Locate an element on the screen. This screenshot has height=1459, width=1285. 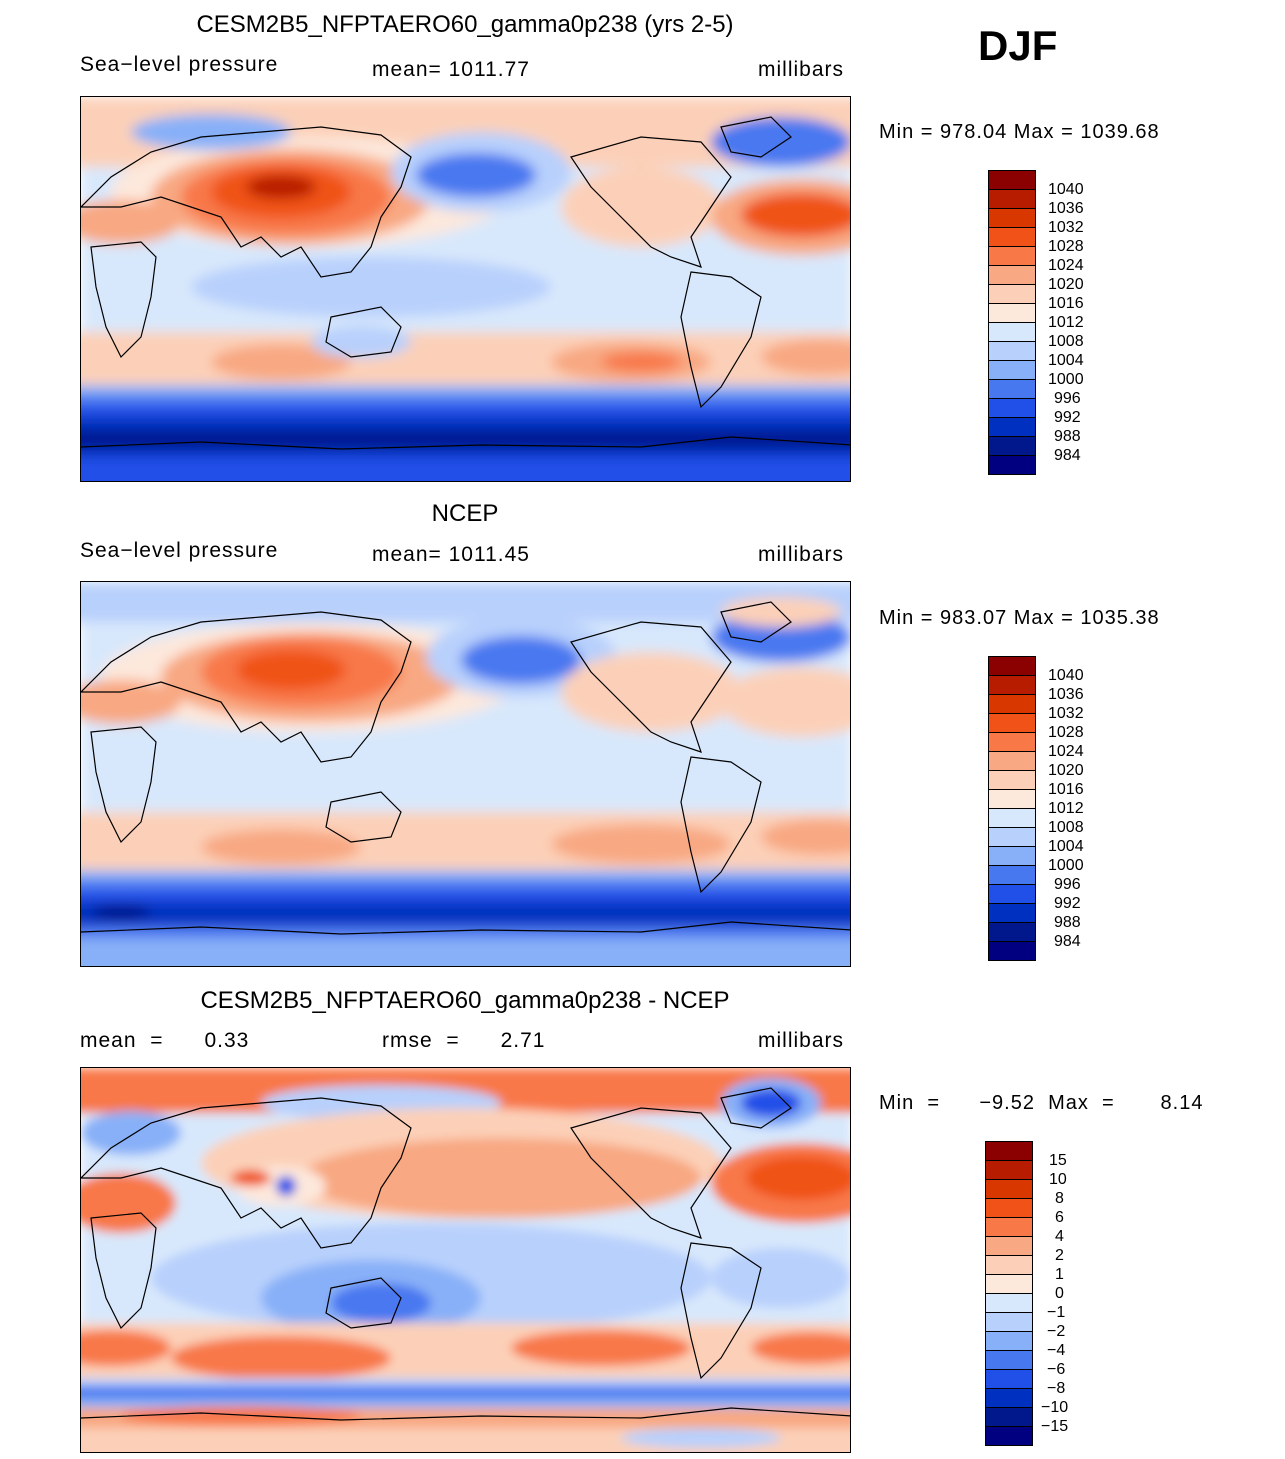
panel-1-minmax: Min = 978.04 Max = 1039.68 is located at coordinates (1019, 132).